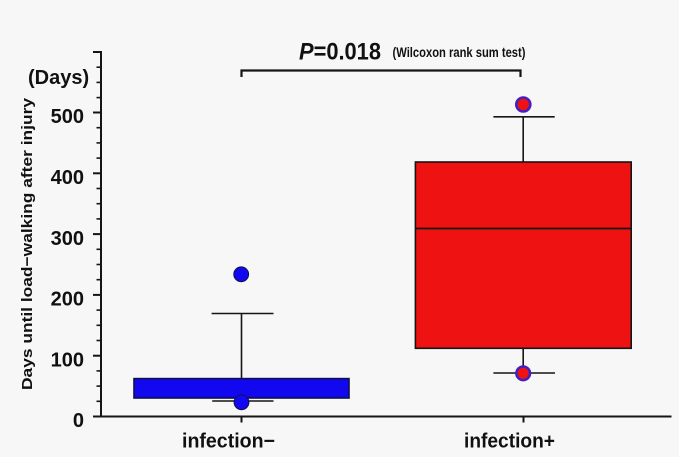 The image size is (679, 457). Describe the element at coordinates (509, 442) in the screenshot. I see `svg-text: infection+` at that location.